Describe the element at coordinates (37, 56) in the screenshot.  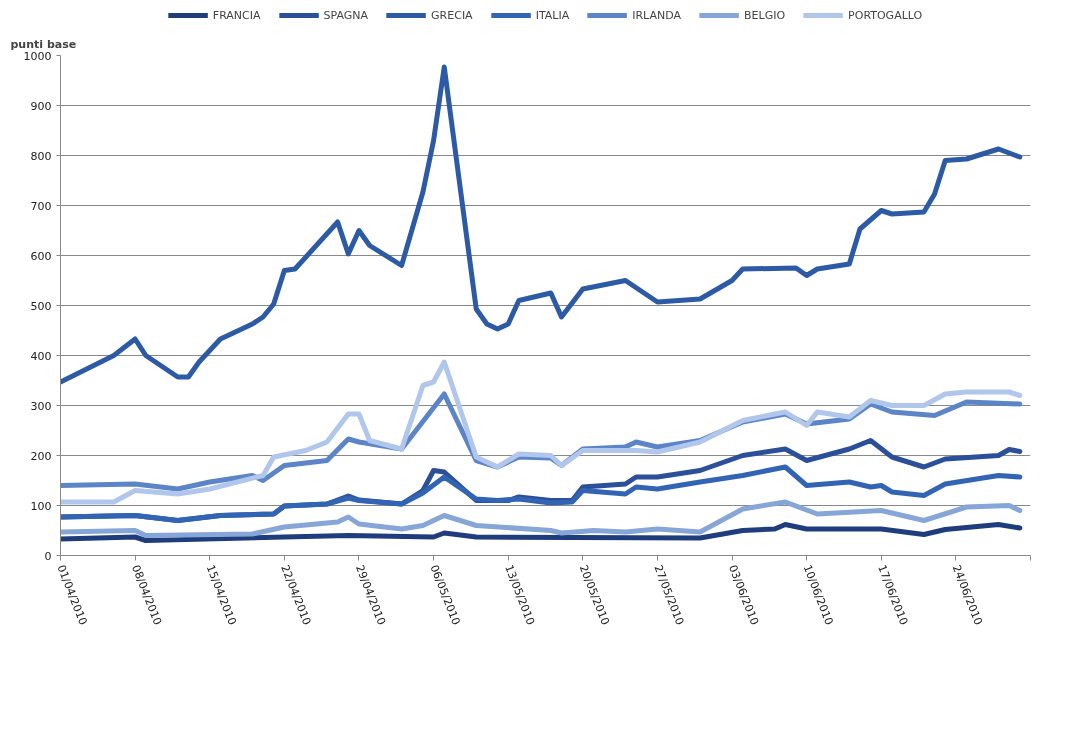
I see `y-tick-label: 1000` at that location.